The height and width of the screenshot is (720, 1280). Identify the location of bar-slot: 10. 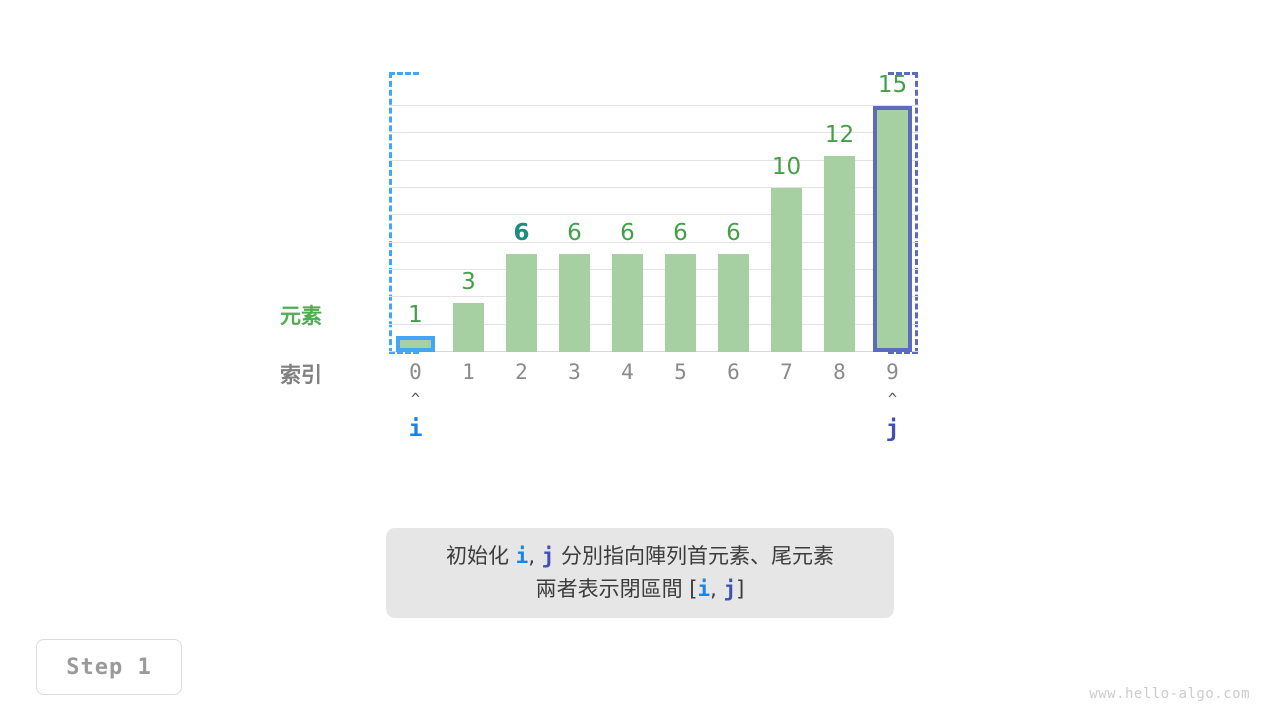
(786, 213).